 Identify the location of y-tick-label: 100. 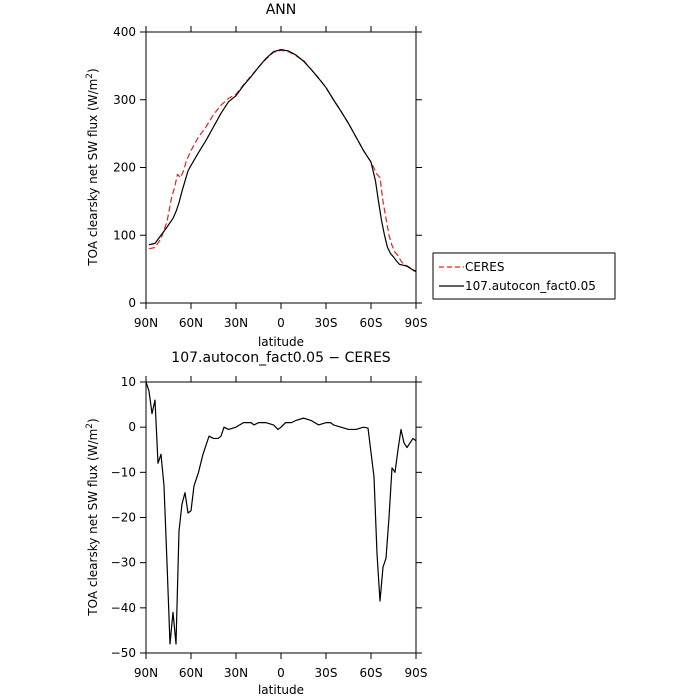
(124, 235).